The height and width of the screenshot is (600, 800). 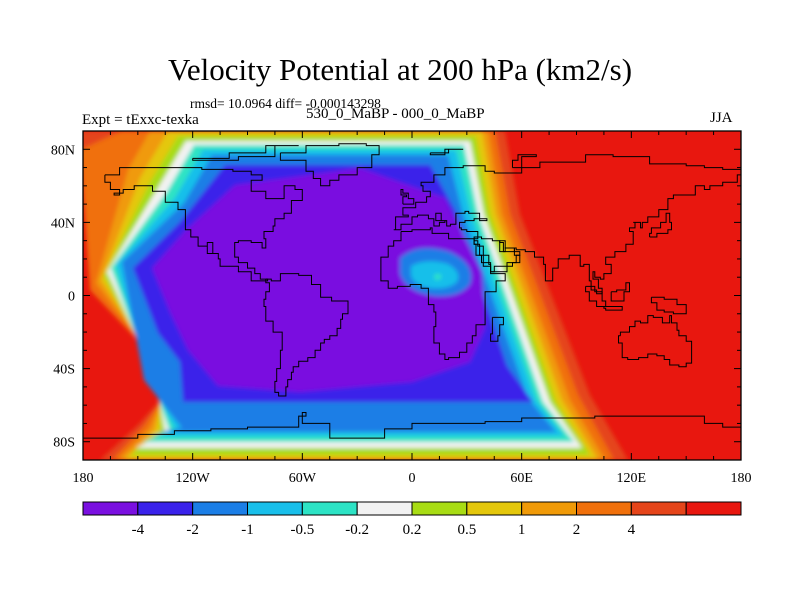 What do you see at coordinates (64, 443) in the screenshot?
I see `y-tick-label: 80S` at bounding box center [64, 443].